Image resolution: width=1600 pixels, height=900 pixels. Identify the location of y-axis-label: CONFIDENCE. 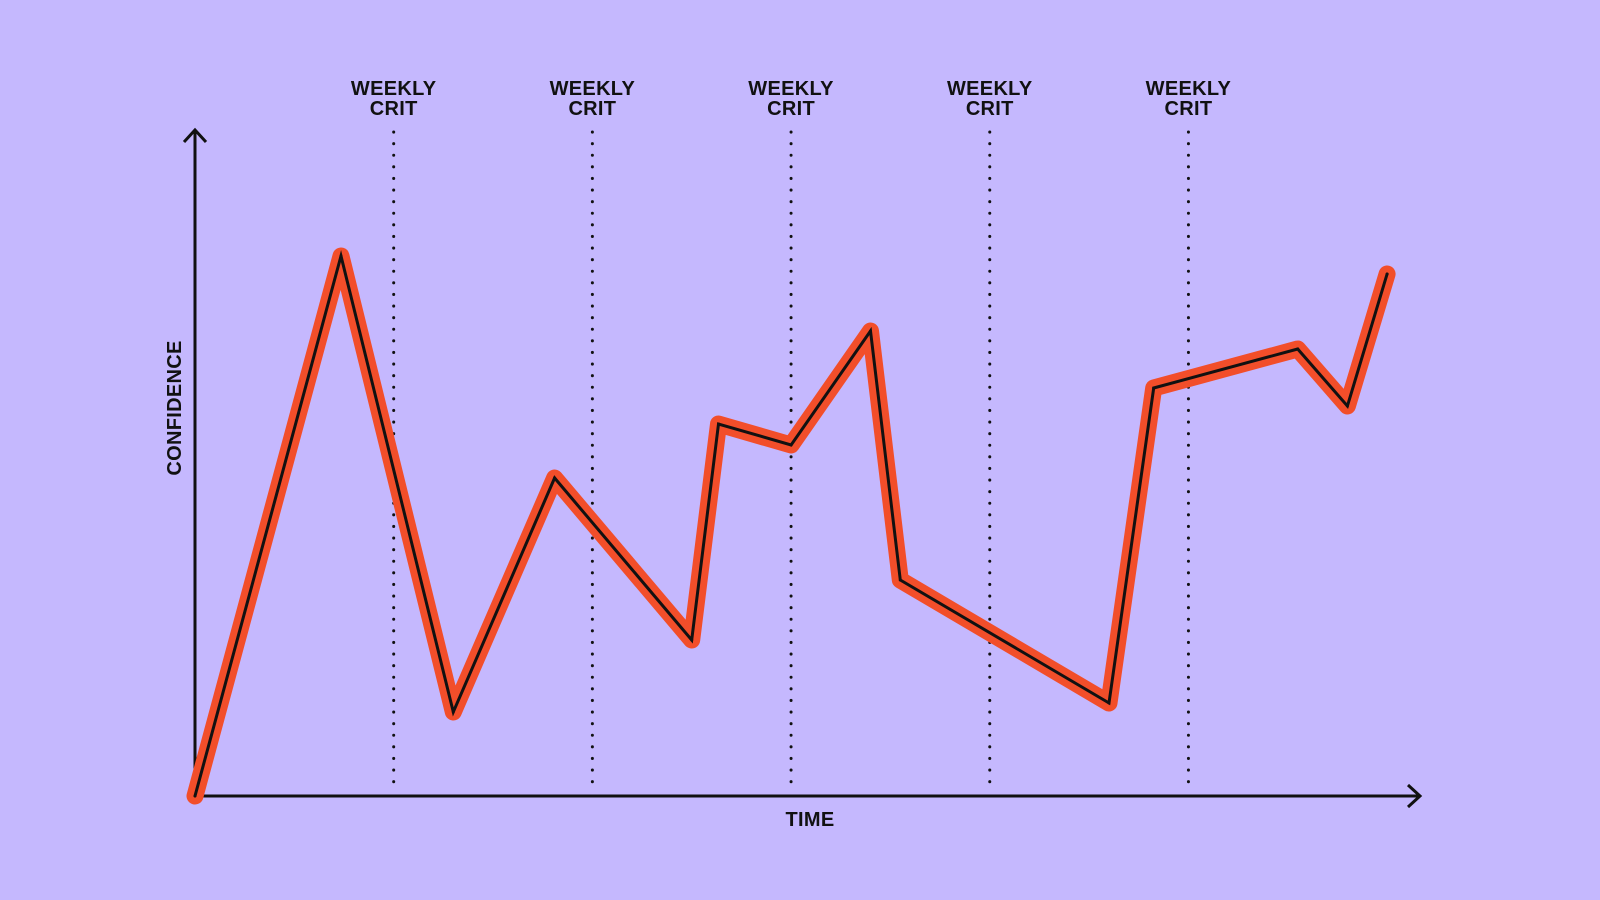
(175, 407).